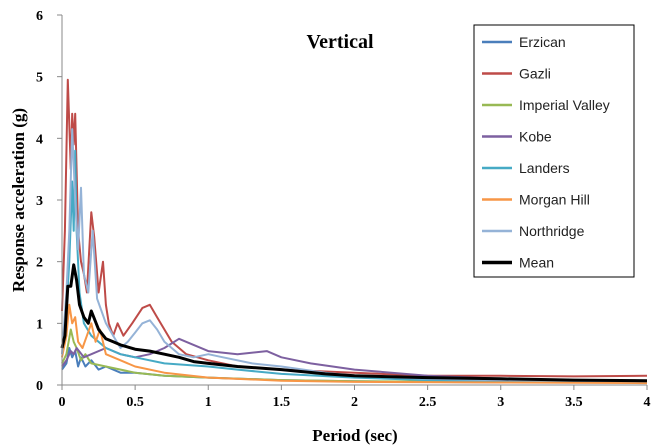 This screenshot has width=657, height=446. I want to click on series-line-imperial-valley, so click(354, 355).